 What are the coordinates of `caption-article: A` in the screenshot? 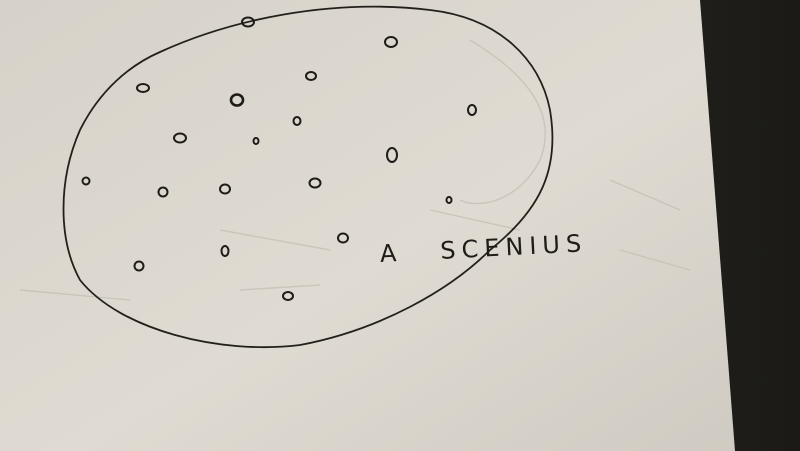 It's located at (391, 253).